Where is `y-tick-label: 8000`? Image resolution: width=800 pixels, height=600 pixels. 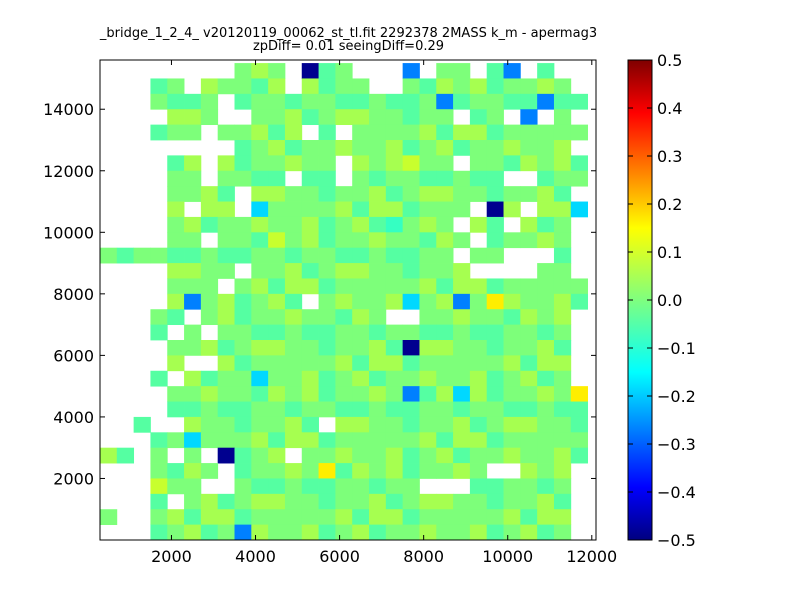
y-tick-label: 8000 is located at coordinates (73, 294).